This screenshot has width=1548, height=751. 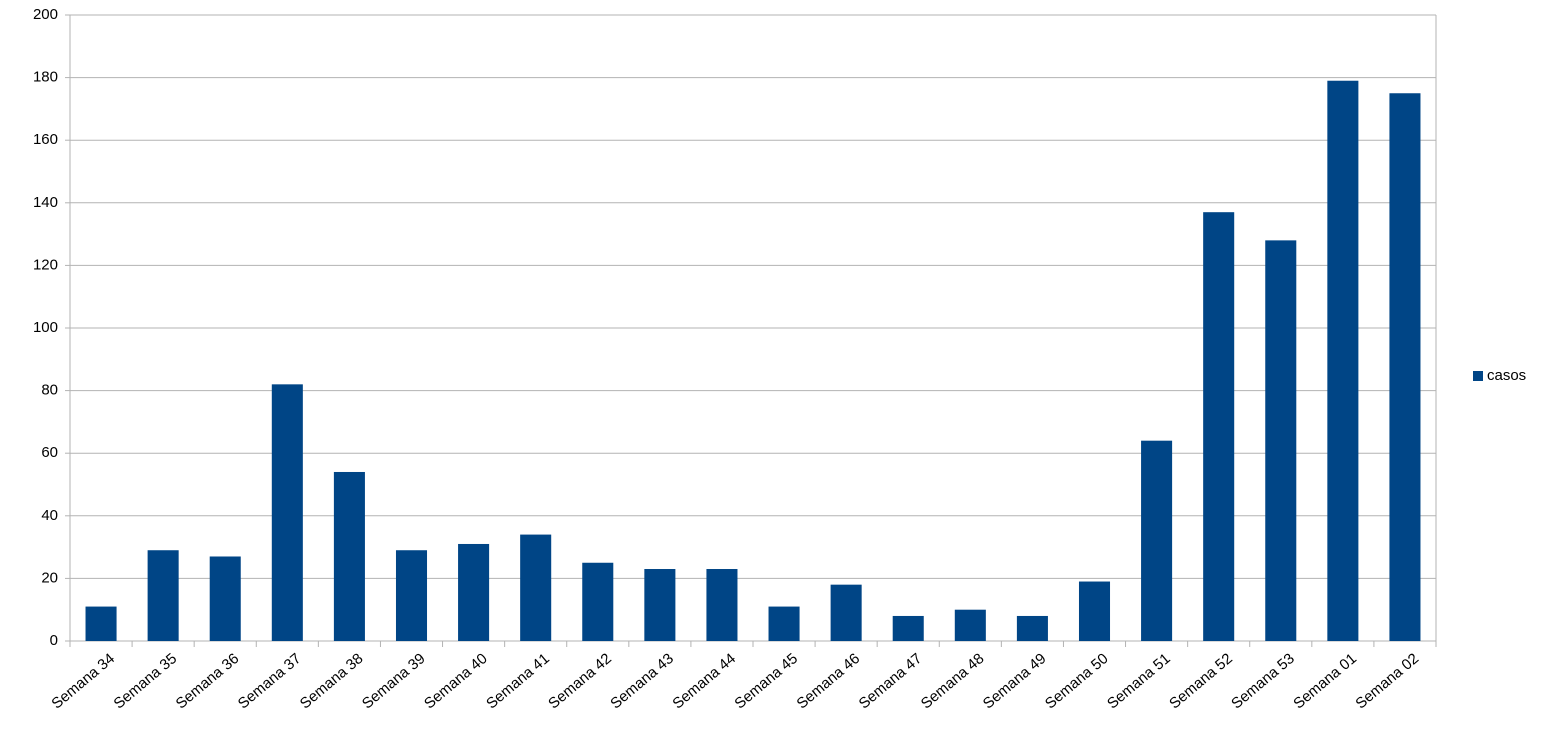 What do you see at coordinates (1263, 681) in the screenshot?
I see `x-tick-label: Semana 53` at bounding box center [1263, 681].